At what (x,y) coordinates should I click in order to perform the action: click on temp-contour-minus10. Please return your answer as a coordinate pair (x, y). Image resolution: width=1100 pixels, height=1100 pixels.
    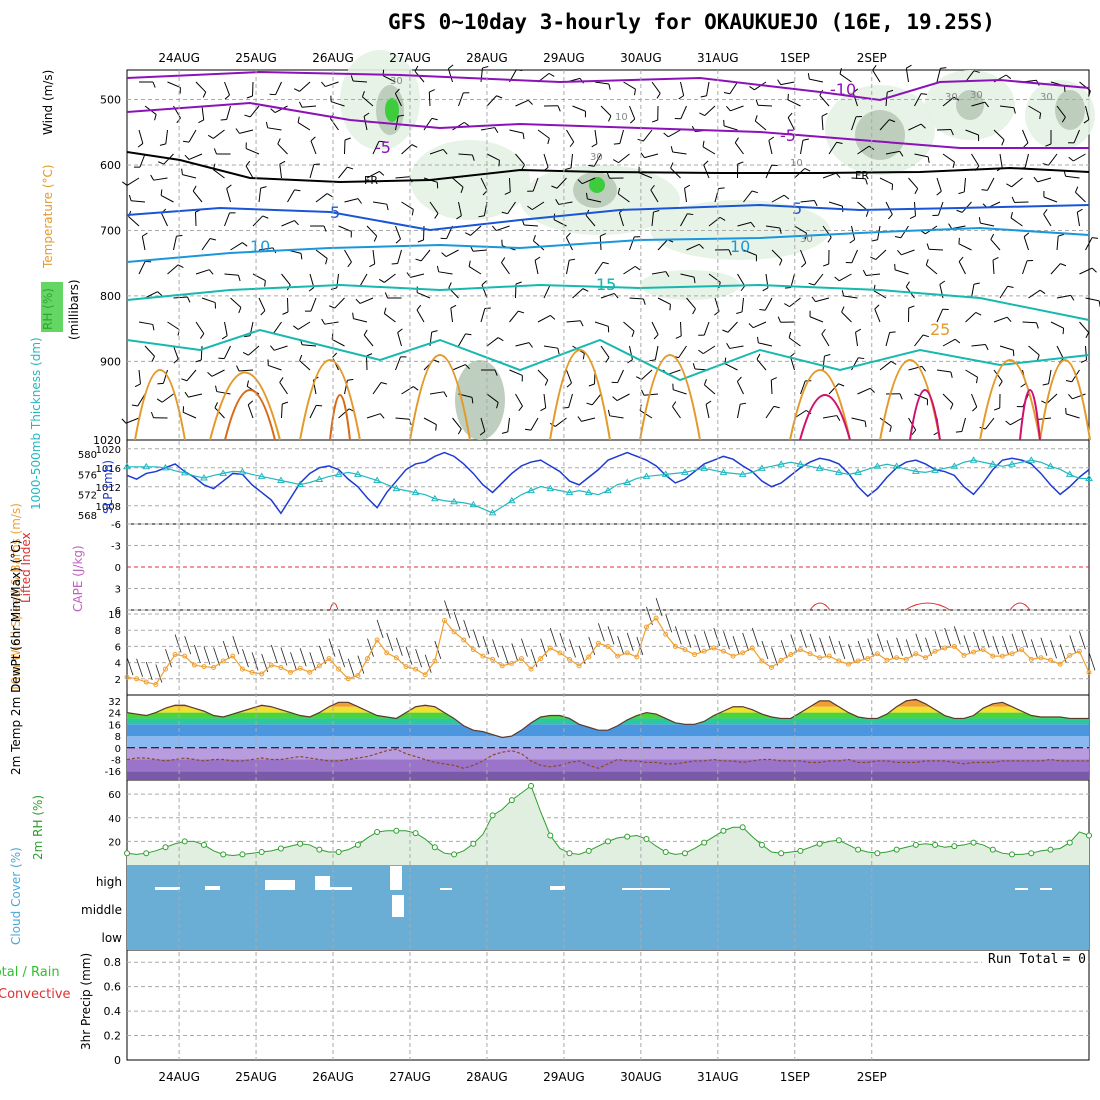
    Looking at the image, I should click on (608, 86).